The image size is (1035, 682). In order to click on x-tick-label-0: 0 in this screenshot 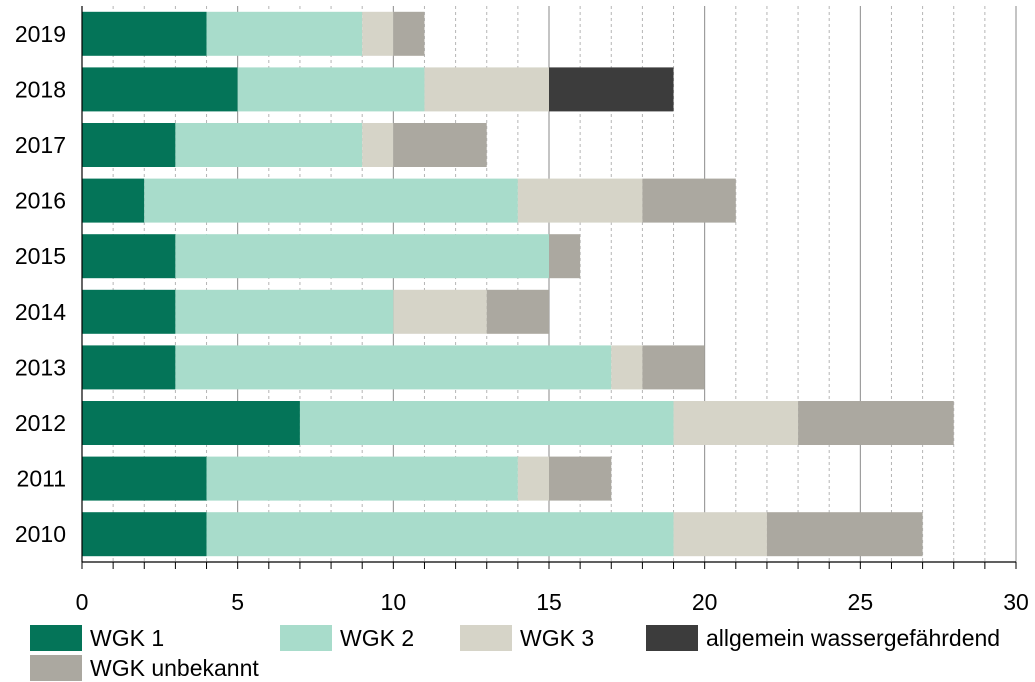, I will do `click(82, 602)`.